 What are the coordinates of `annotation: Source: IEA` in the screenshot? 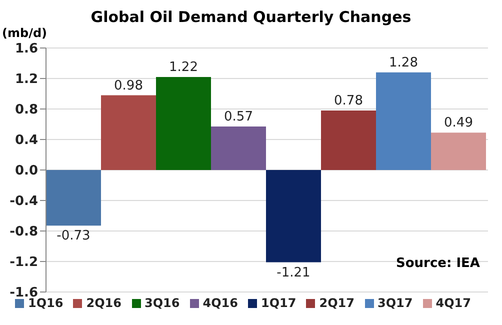 It's located at (438, 263).